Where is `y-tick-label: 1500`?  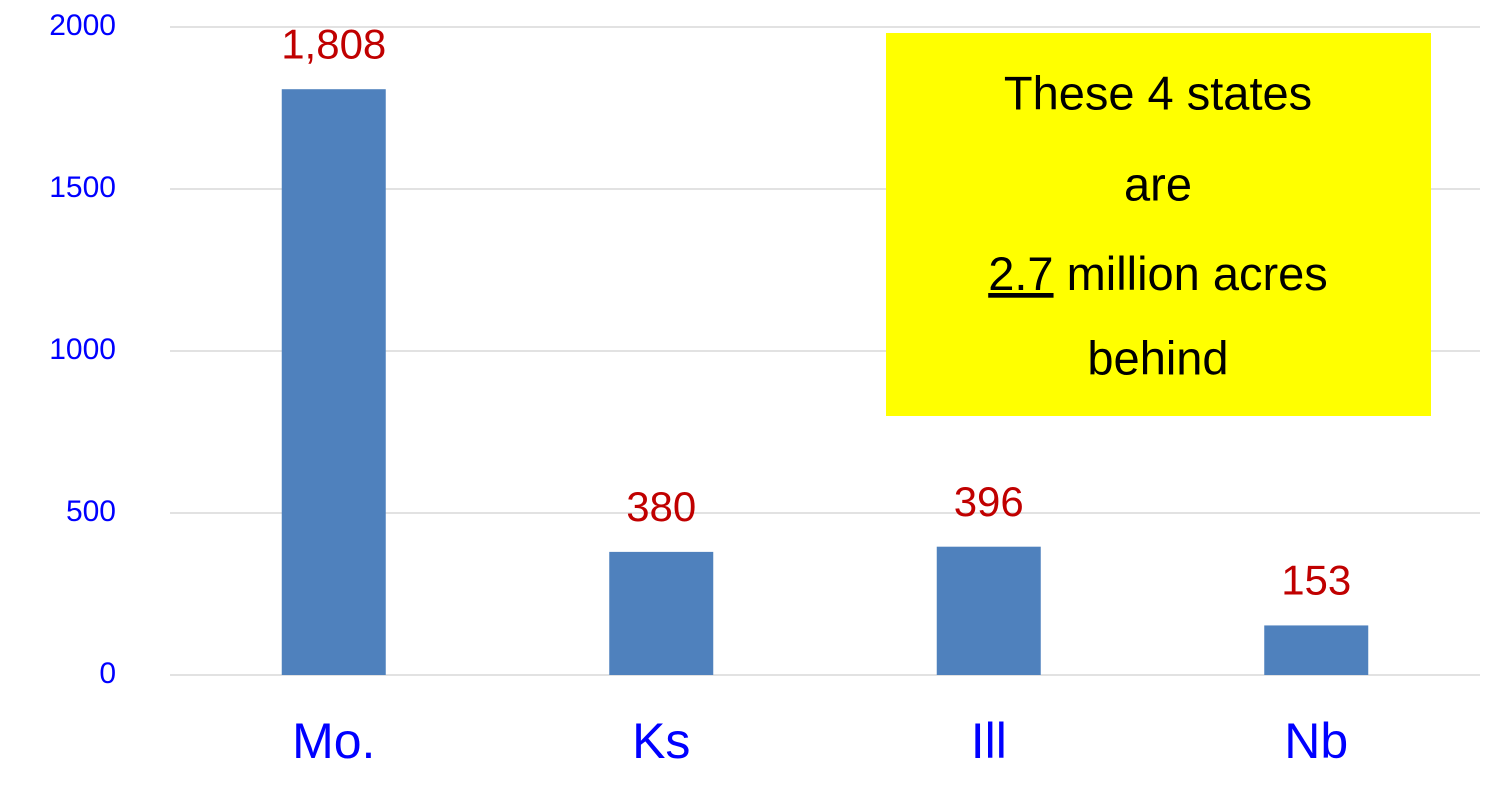
y-tick-label: 1500 is located at coordinates (82, 187).